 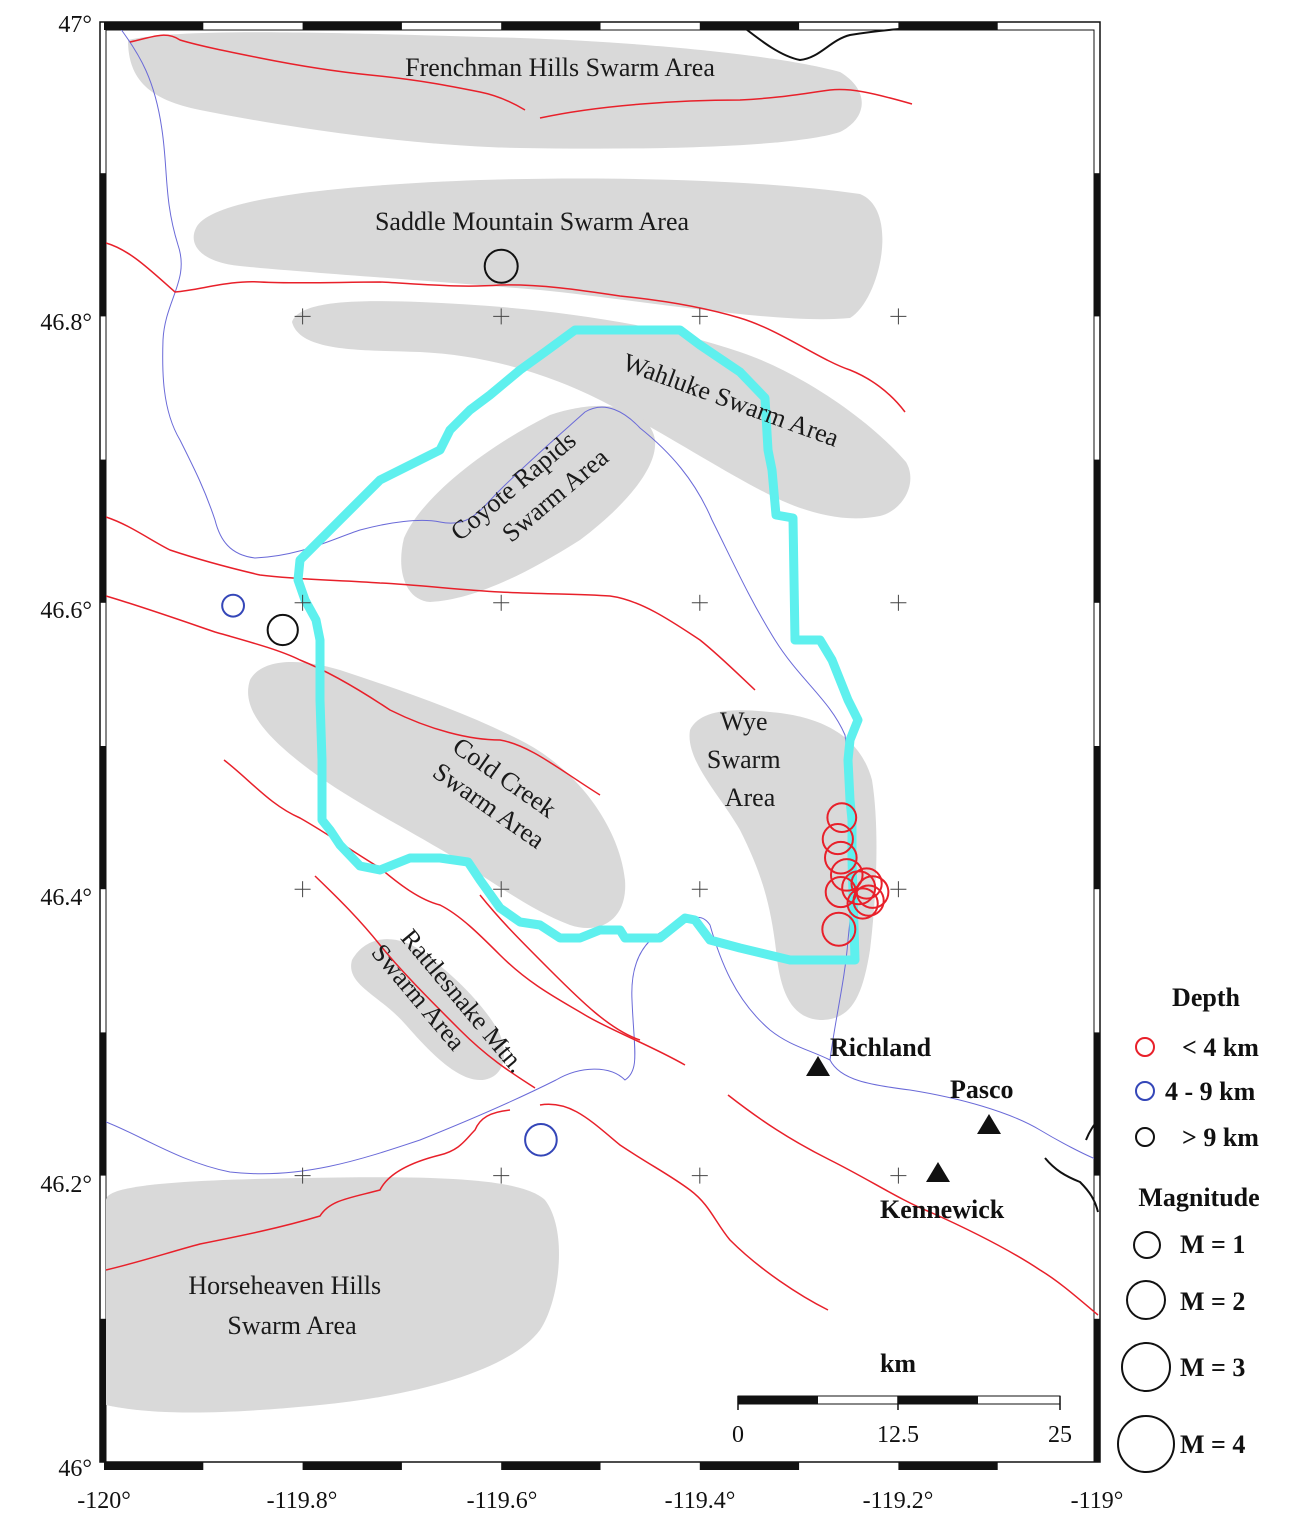 What do you see at coordinates (287, 1305) in the screenshot?
I see `label-horseheaven: Horseheaven Hills Swarm Area` at bounding box center [287, 1305].